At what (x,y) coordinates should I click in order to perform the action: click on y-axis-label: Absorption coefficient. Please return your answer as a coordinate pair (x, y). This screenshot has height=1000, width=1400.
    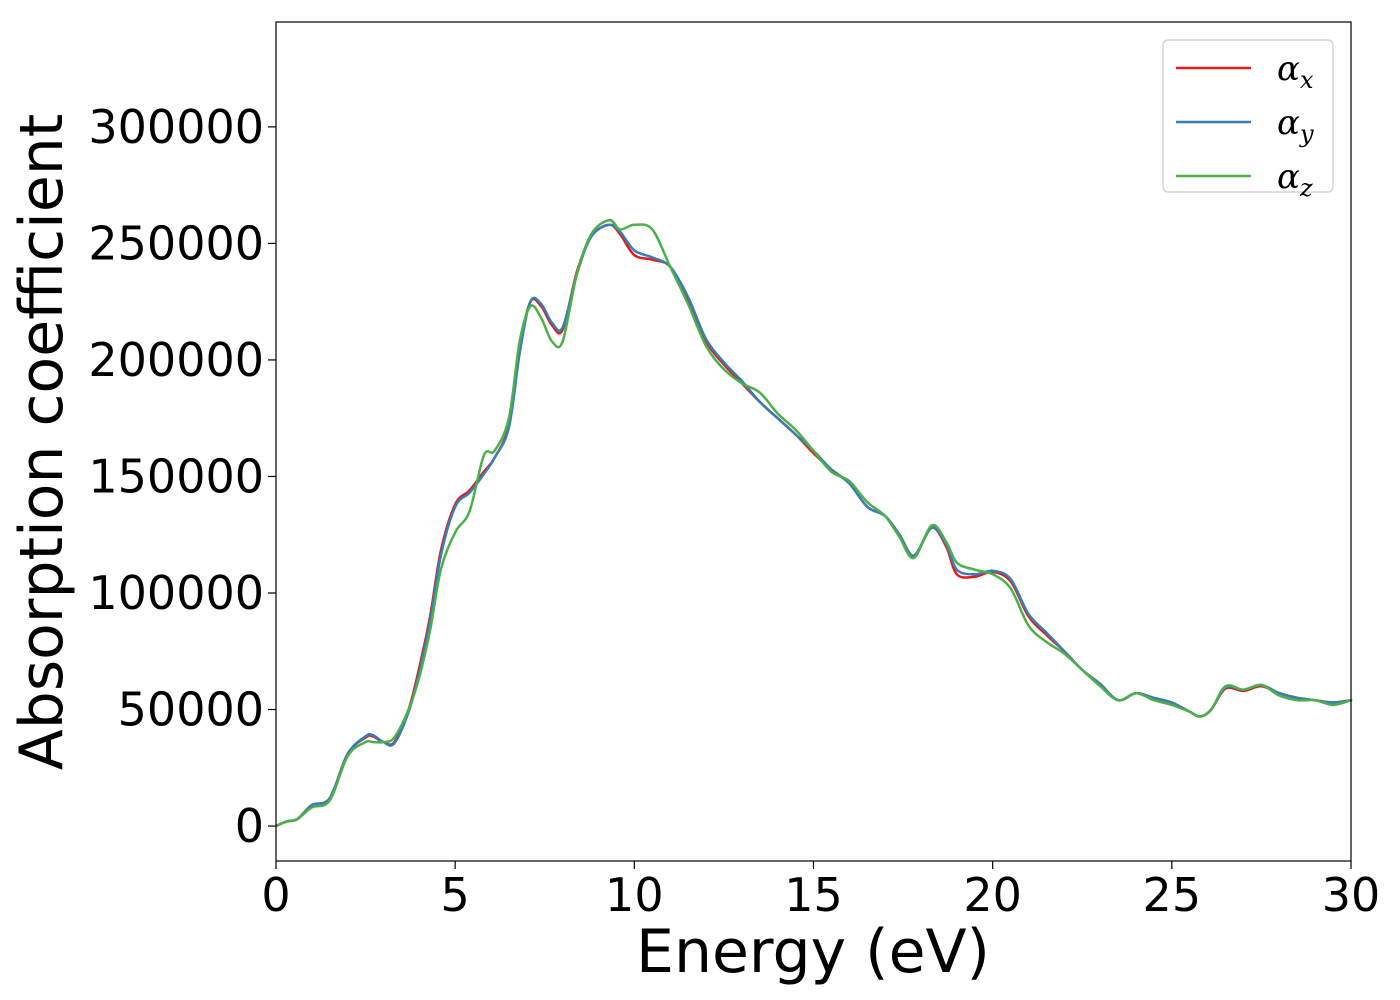
    Looking at the image, I should click on (42, 442).